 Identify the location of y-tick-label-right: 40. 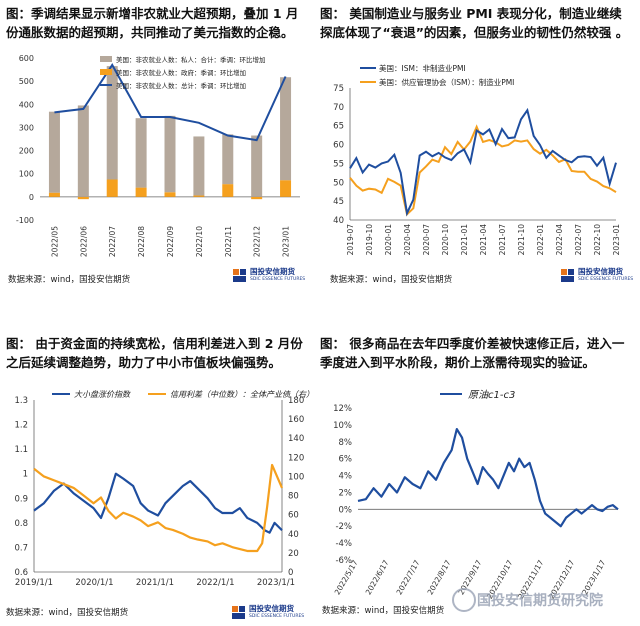
(293, 535).